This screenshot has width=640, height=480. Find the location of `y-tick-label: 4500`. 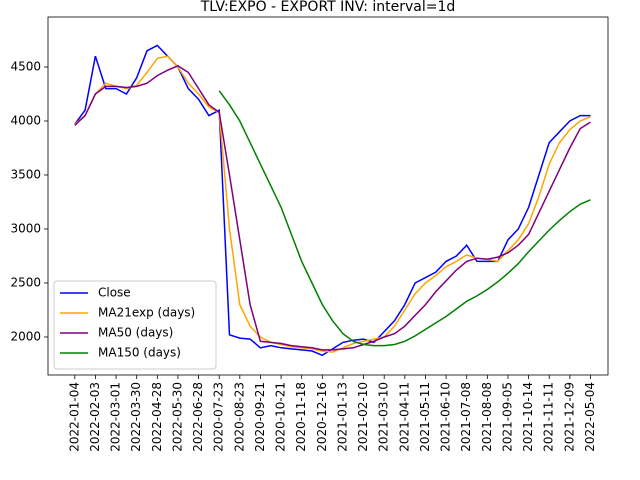

y-tick-label: 4500 is located at coordinates (25, 67).